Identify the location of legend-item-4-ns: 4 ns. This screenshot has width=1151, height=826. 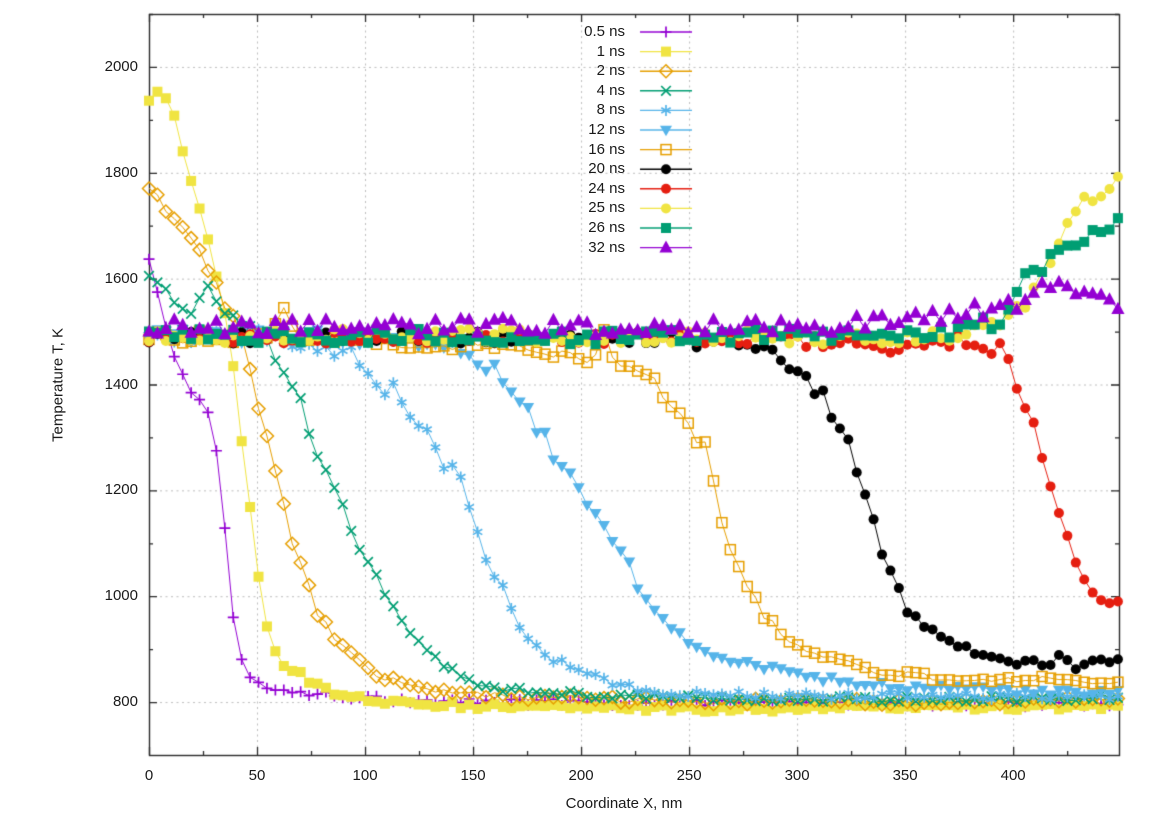
(610, 90).